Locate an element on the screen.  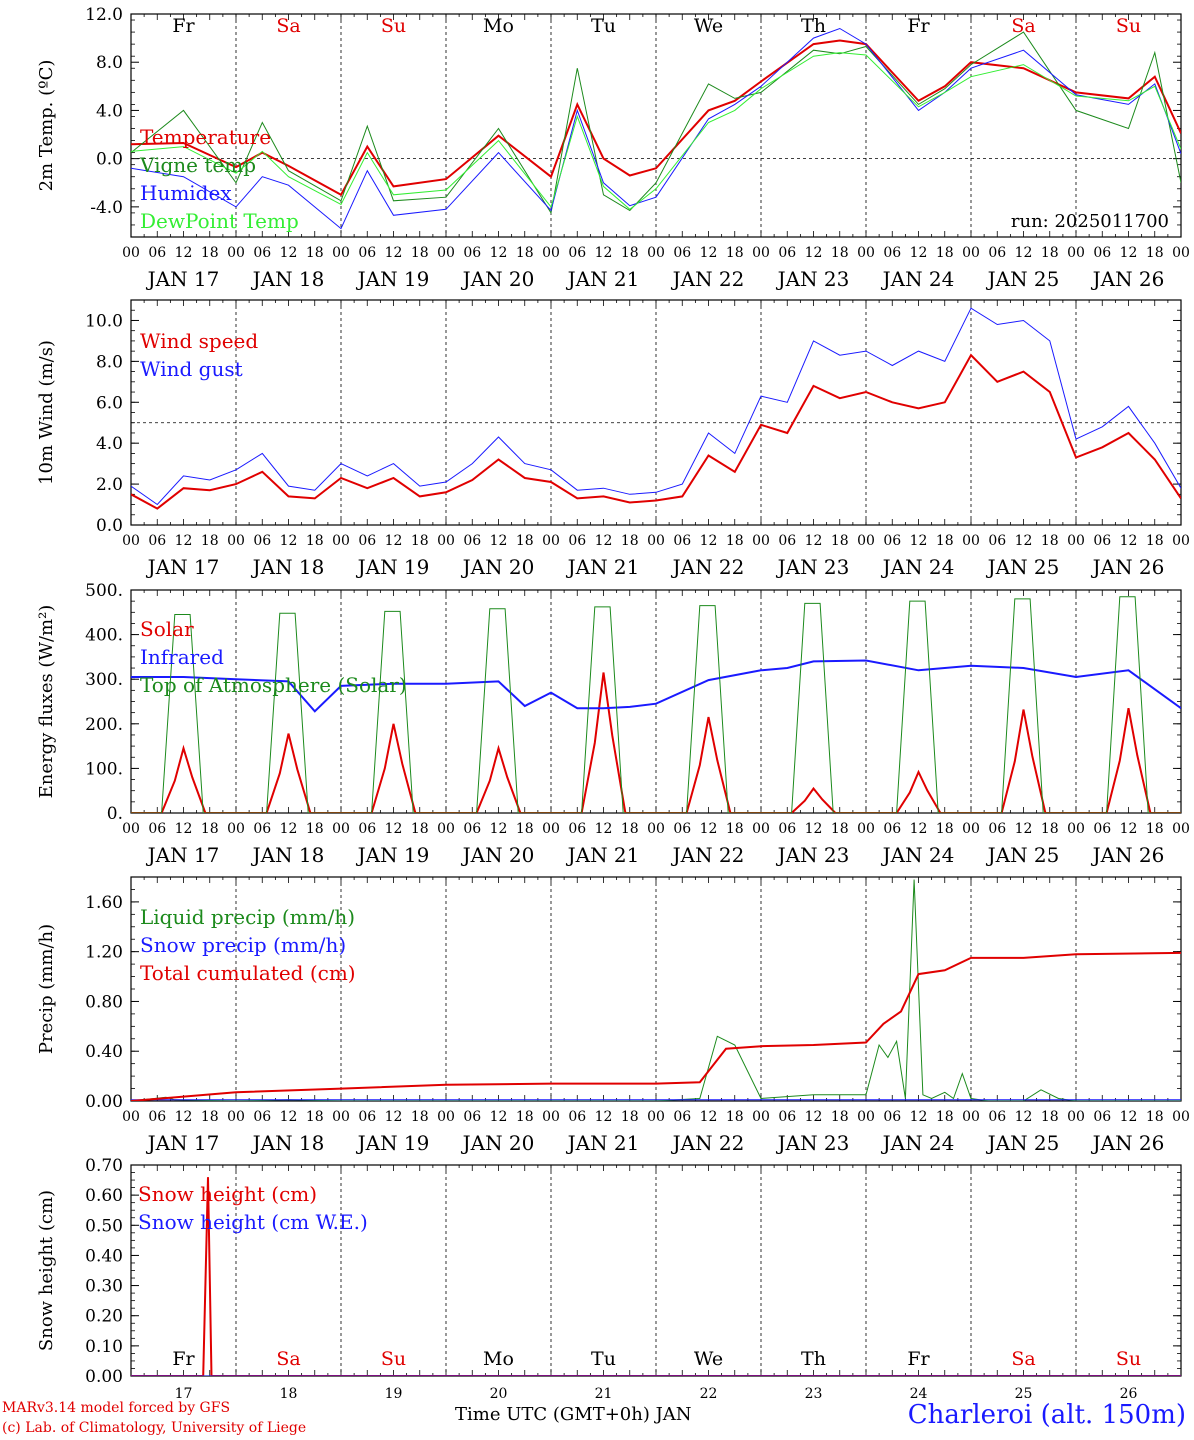
temp-weekday-label: We is located at coordinates (708, 26).